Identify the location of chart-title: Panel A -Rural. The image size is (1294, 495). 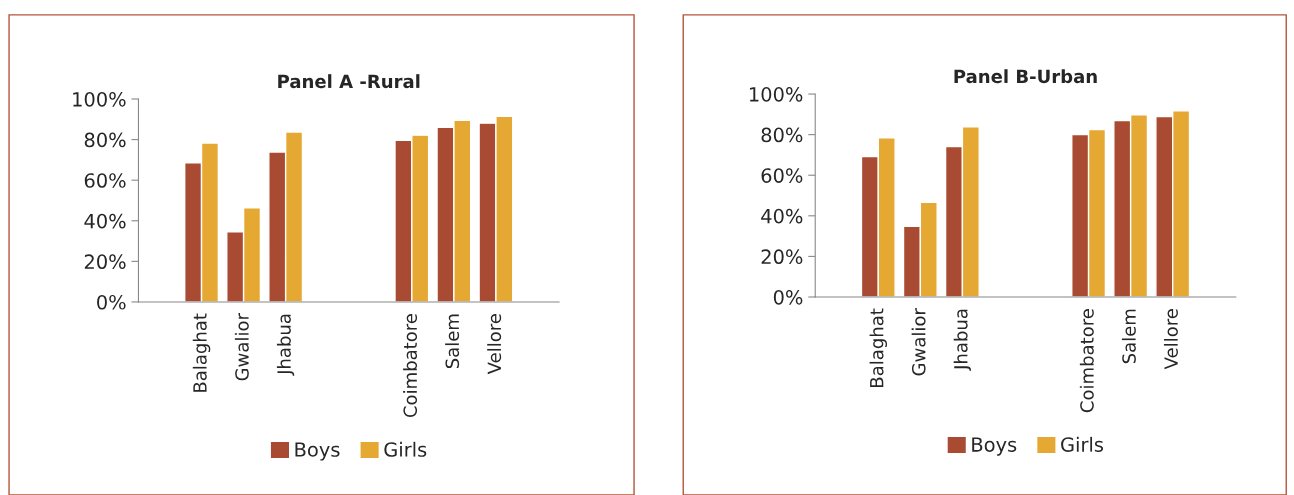
(349, 81).